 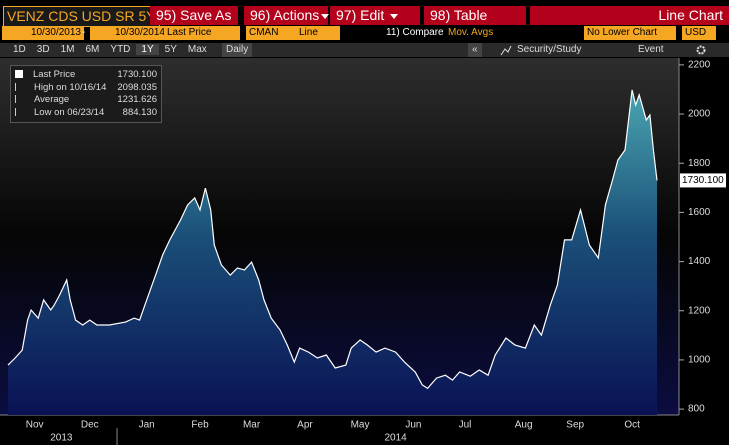 I want to click on field: Last Price, so click(x=202, y=33).